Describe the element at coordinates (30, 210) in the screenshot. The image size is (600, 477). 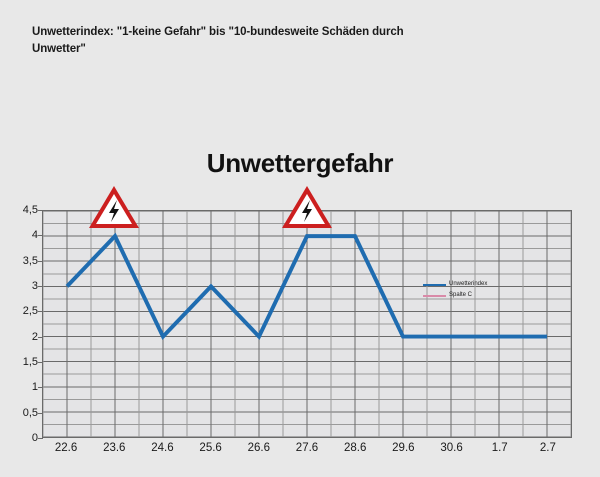
I see `y-tick-label: 4,5` at that location.